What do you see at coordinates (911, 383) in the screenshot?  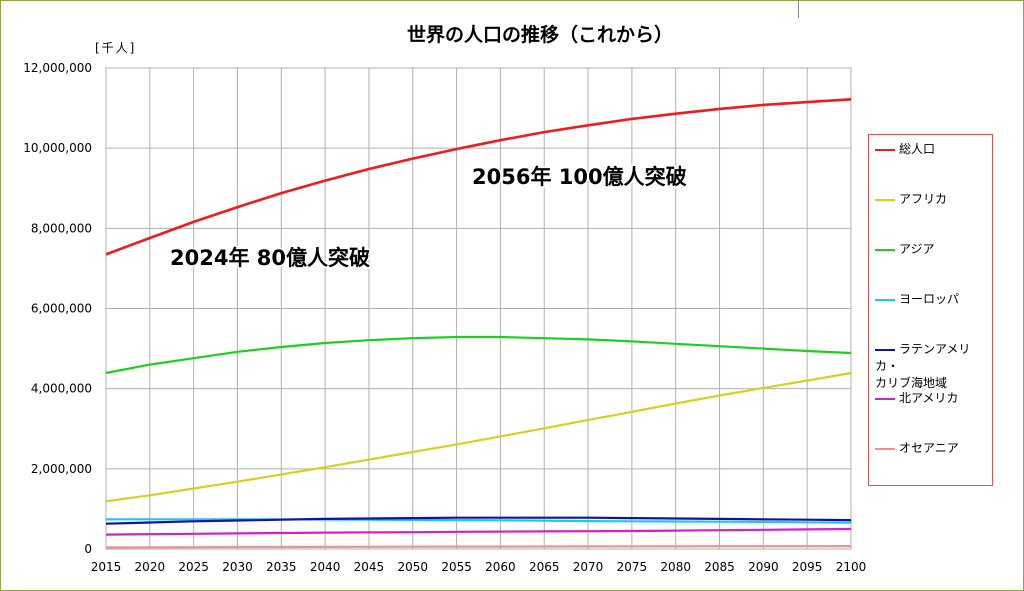 I see `legend-label-line2: カリブ海地域` at bounding box center [911, 383].